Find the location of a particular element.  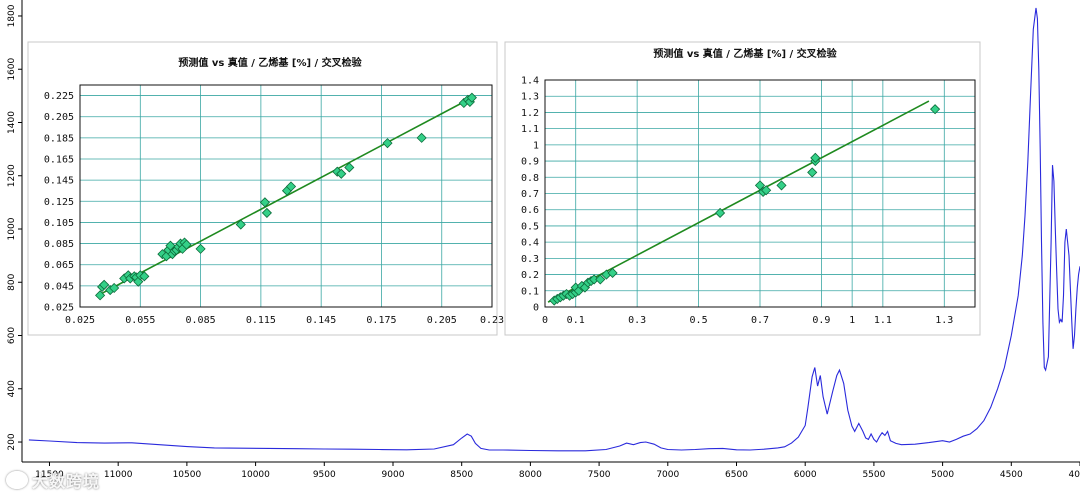

inset-right-y-tick-label: 1.3 is located at coordinates (530, 97).